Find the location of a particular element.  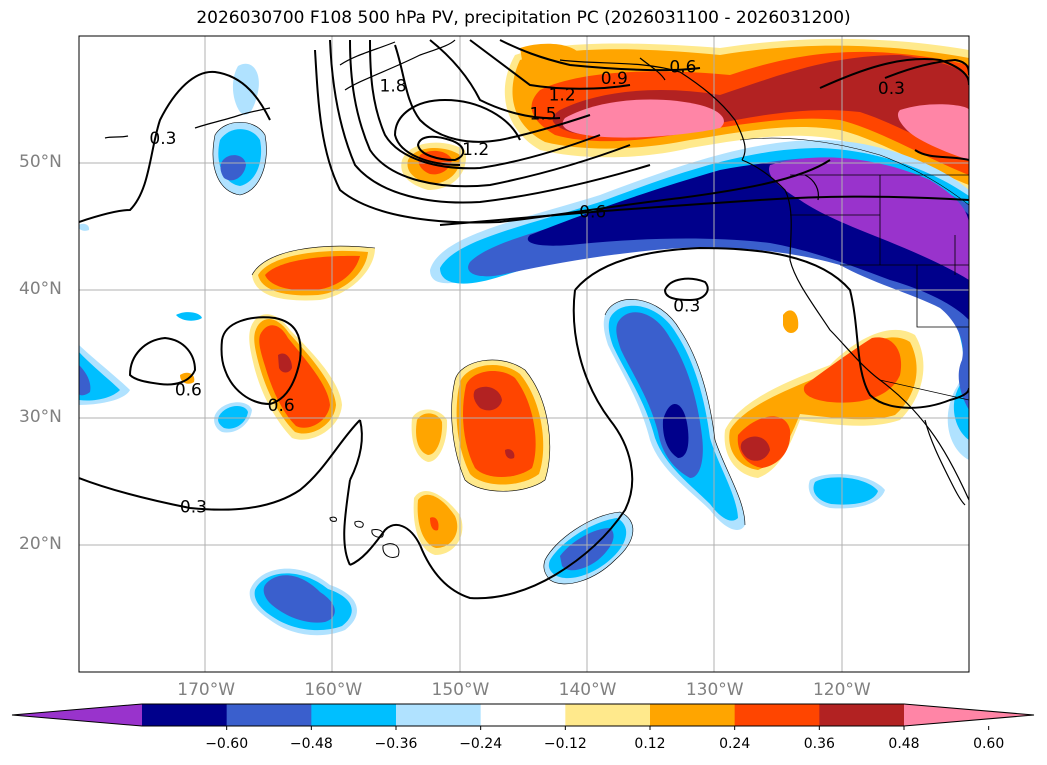

colorbar-tick-label: 0.12 is located at coordinates (650, 744).